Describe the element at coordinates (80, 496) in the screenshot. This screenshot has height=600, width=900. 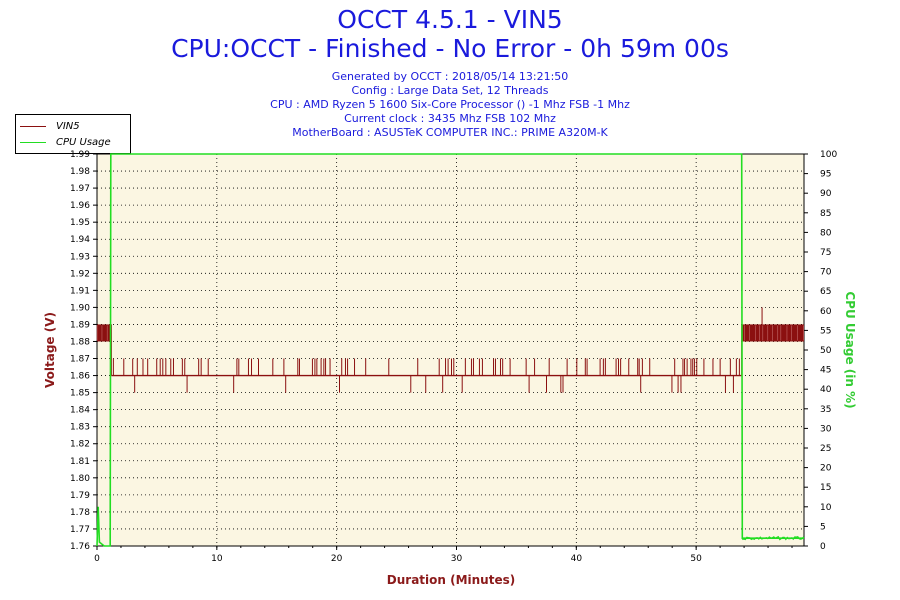
I see `y-tick-label: 1.79` at that location.